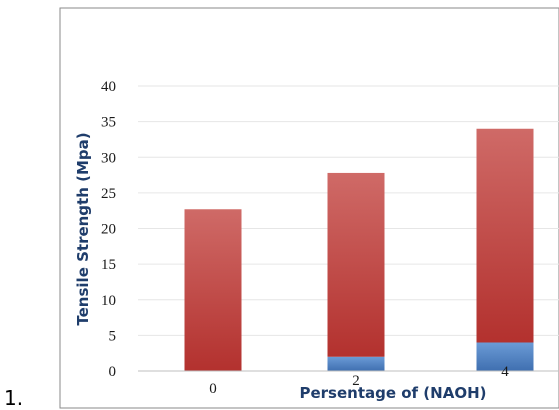 This screenshot has width=559, height=410. Describe the element at coordinates (108, 158) in the screenshot. I see `y-tick-label: 30` at that location.